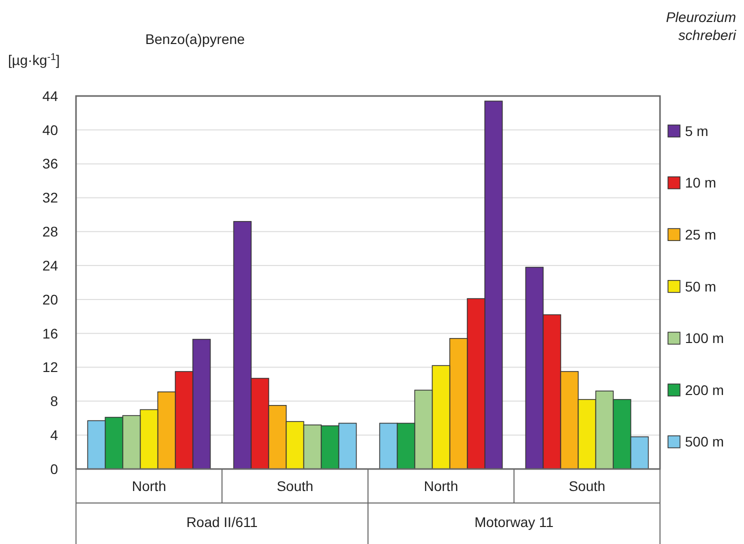 This screenshot has width=744, height=544. Describe the element at coordinates (696, 130) in the screenshot. I see `legend-label: 5 m` at that location.